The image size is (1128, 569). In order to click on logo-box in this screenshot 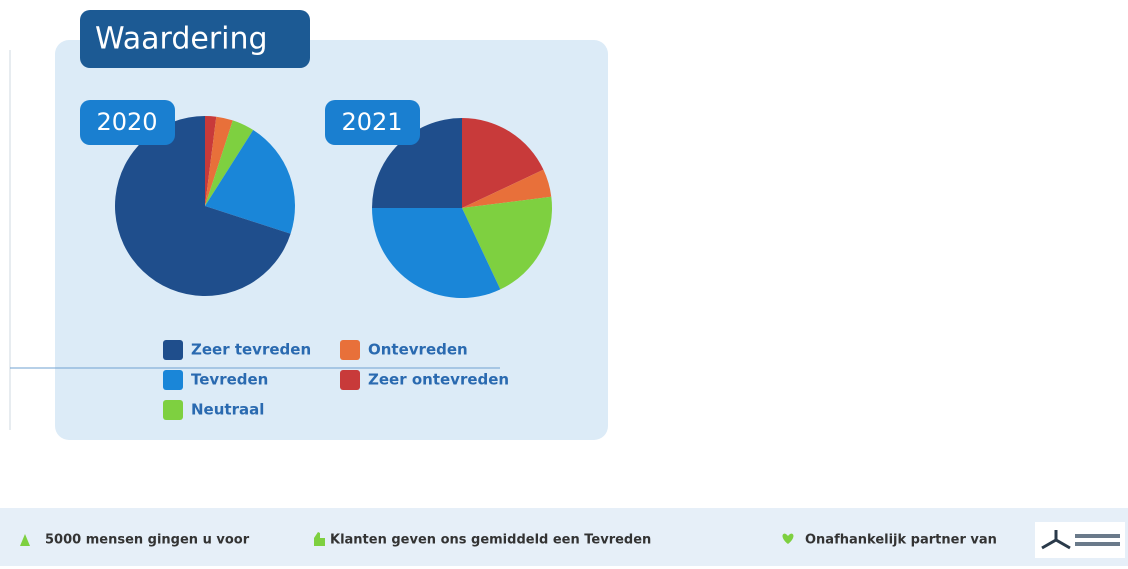, I will do `click(1080, 540)`.